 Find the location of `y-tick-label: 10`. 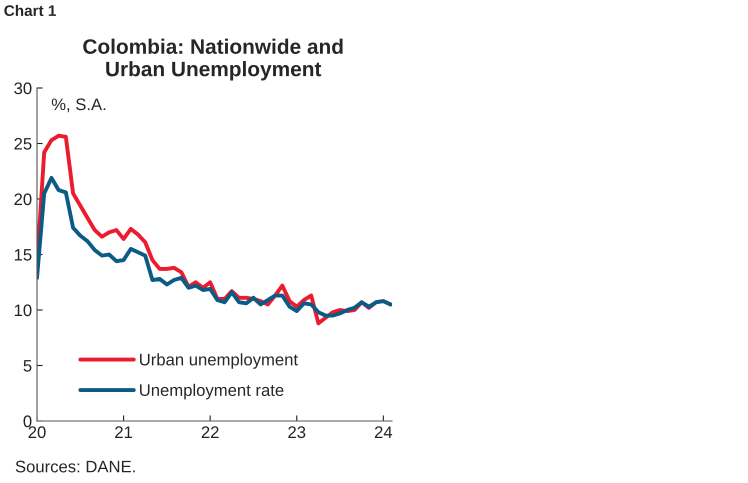

y-tick-label: 10 is located at coordinates (23, 310).